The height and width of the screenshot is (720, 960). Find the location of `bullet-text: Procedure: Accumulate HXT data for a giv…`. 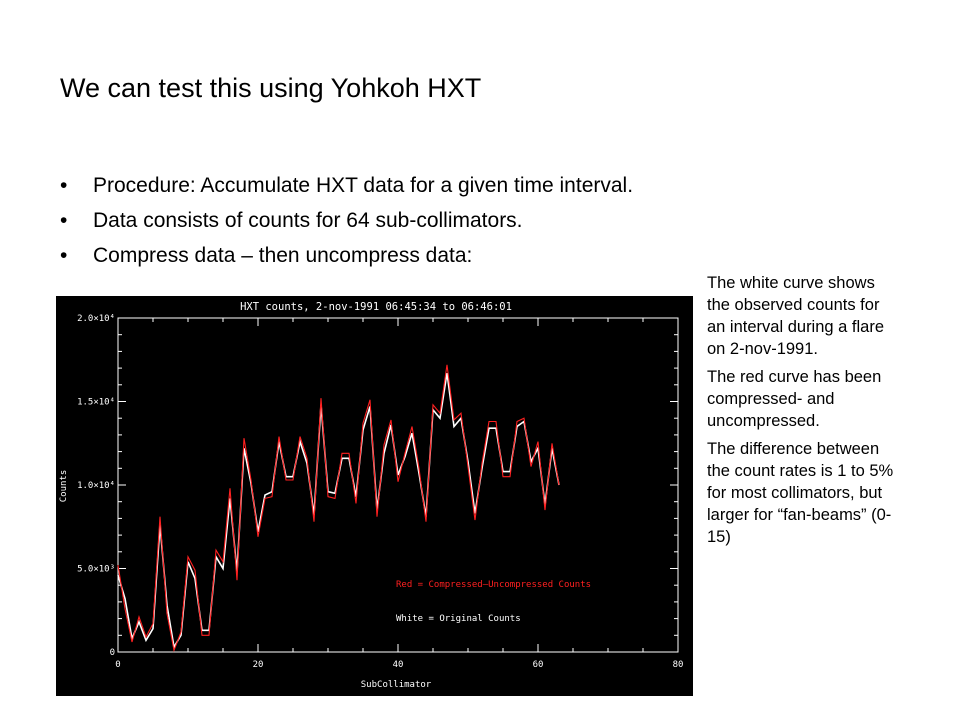

bullet-text: Procedure: Accumulate HXT data for a giv… is located at coordinates (363, 185).